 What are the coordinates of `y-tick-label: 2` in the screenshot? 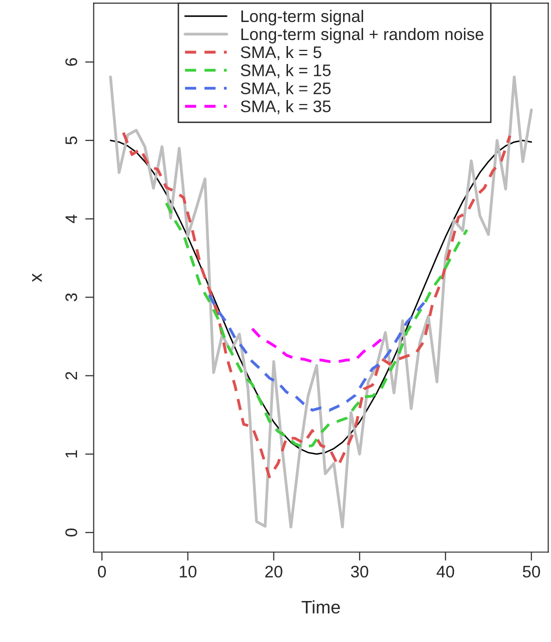 It's located at (71, 376).